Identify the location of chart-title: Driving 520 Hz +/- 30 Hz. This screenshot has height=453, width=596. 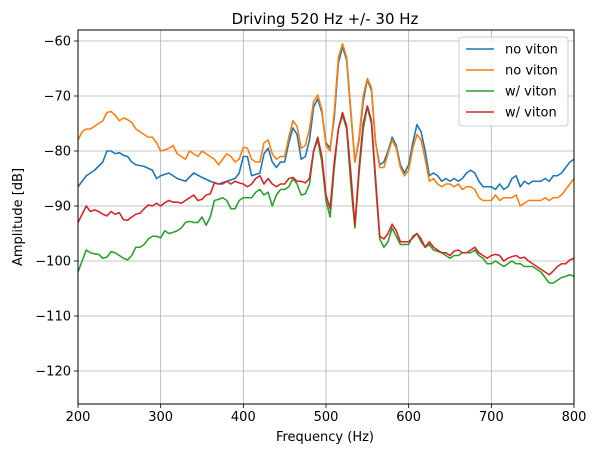
(325, 19).